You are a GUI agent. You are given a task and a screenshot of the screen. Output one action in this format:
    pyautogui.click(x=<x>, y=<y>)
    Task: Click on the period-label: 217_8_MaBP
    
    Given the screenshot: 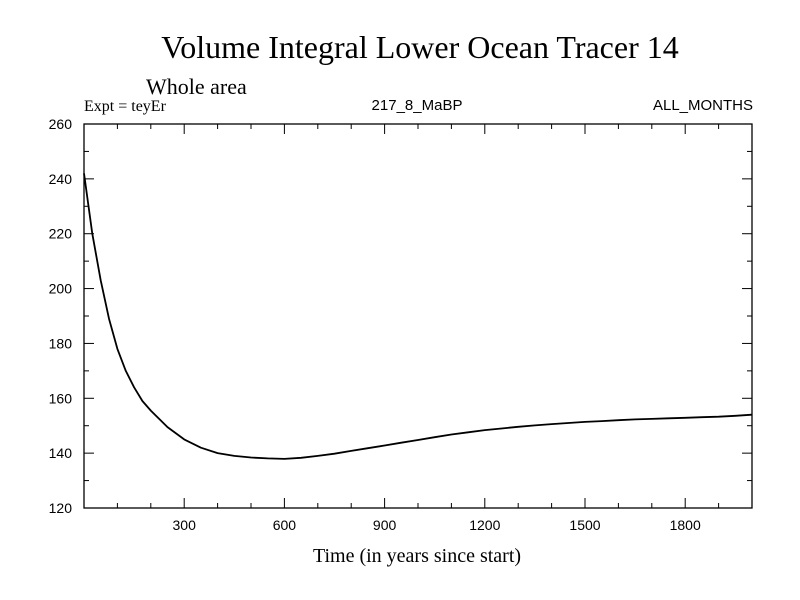 What is the action you would take?
    pyautogui.click(x=417, y=105)
    